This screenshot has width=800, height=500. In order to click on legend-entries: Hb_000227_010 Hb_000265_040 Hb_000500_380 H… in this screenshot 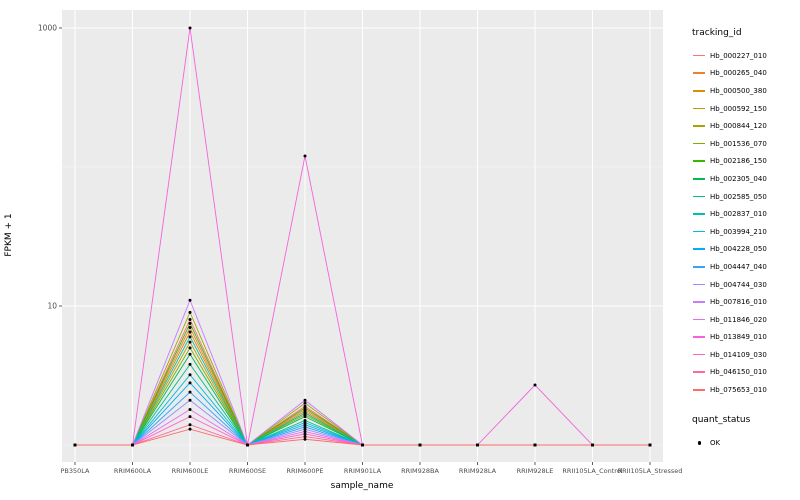, I will do `click(745, 223)`.